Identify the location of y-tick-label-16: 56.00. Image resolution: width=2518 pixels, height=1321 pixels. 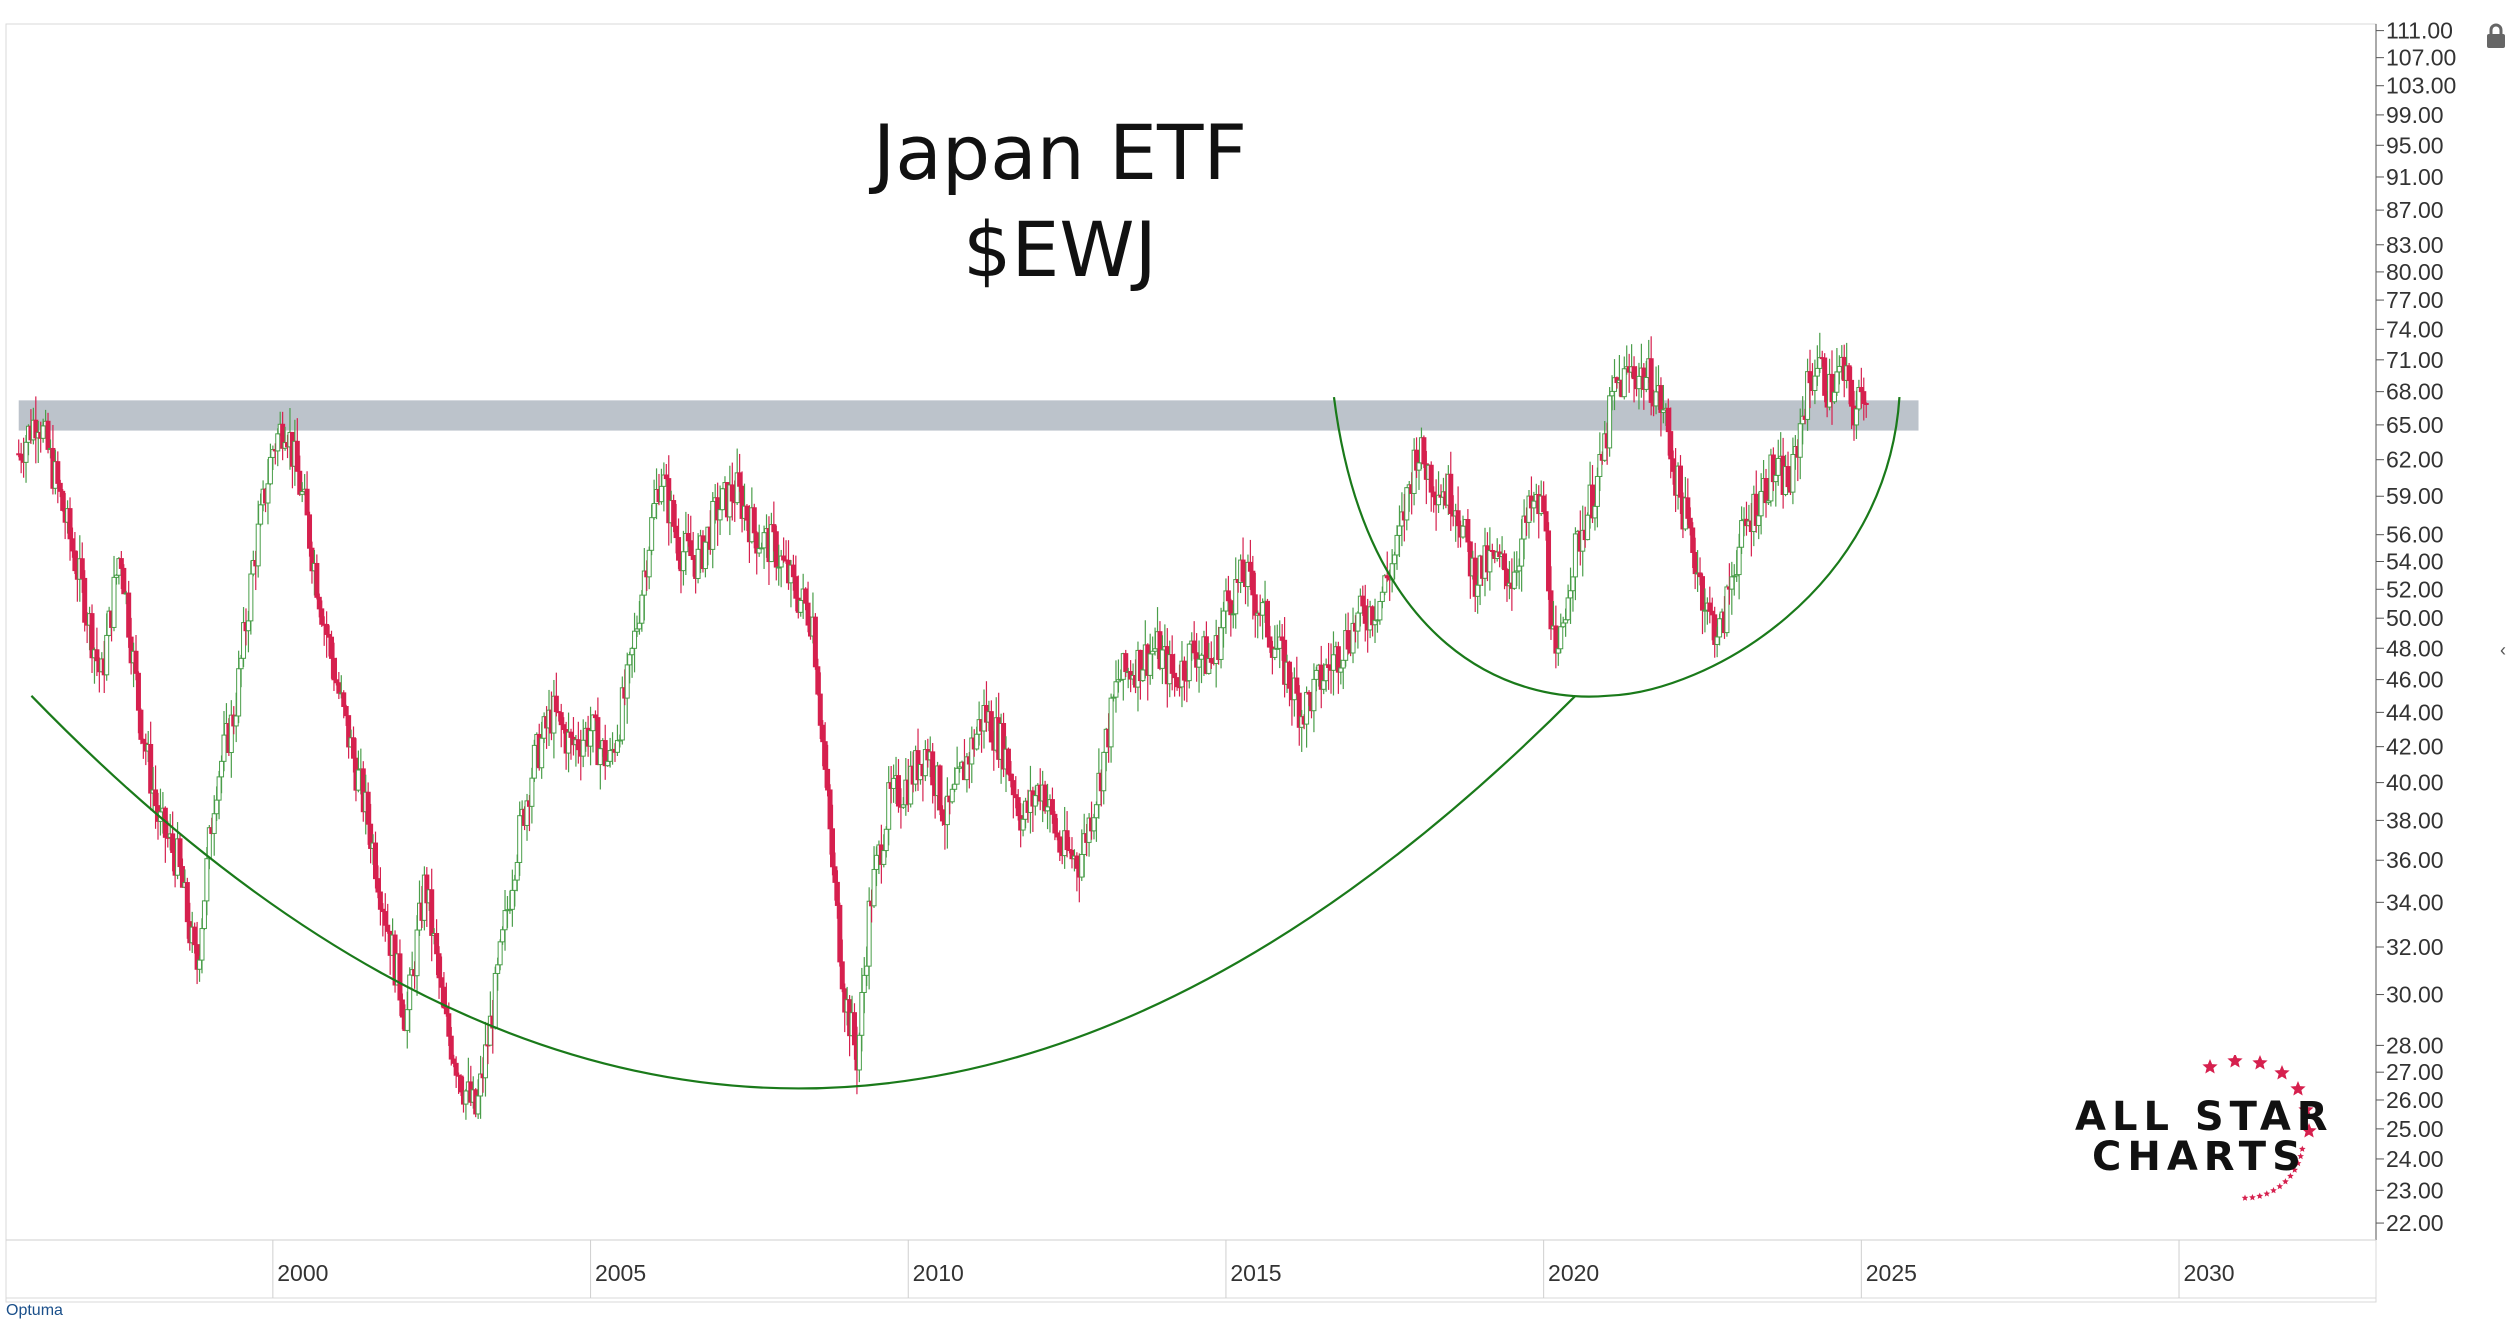
(2415, 535).